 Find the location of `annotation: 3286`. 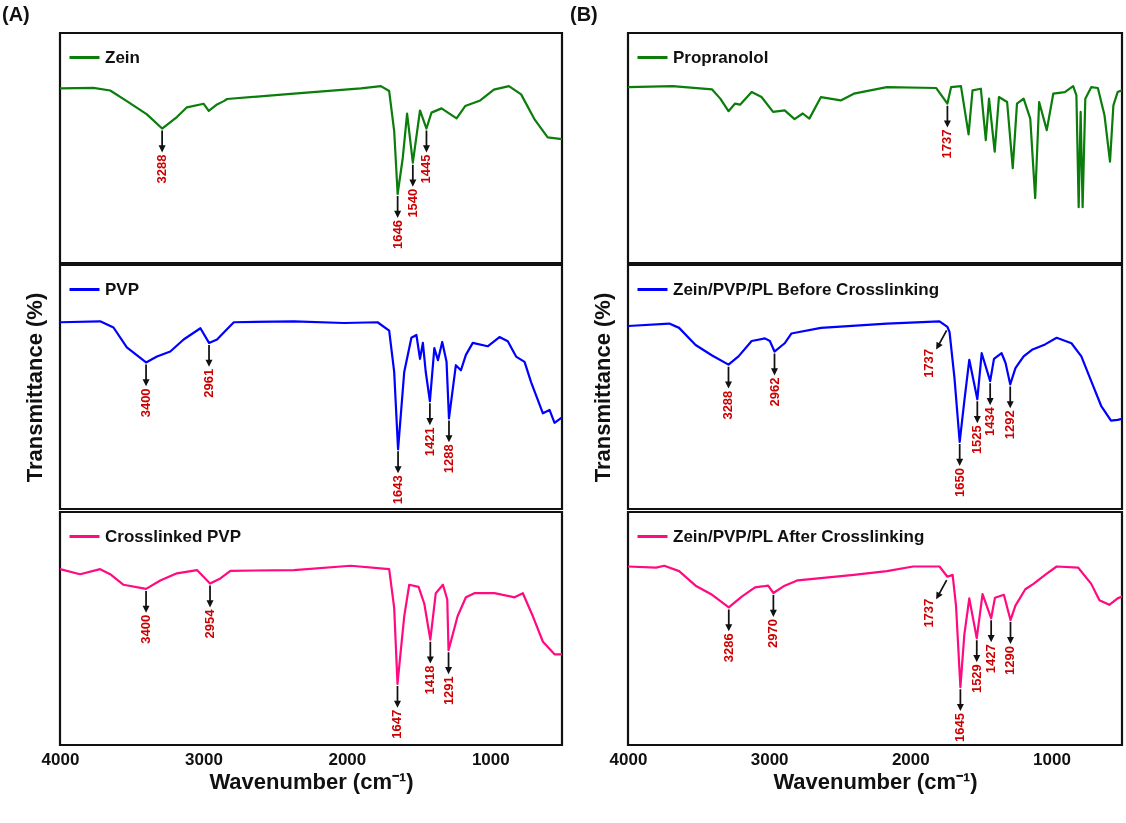

annotation: 3286 is located at coordinates (728, 648).